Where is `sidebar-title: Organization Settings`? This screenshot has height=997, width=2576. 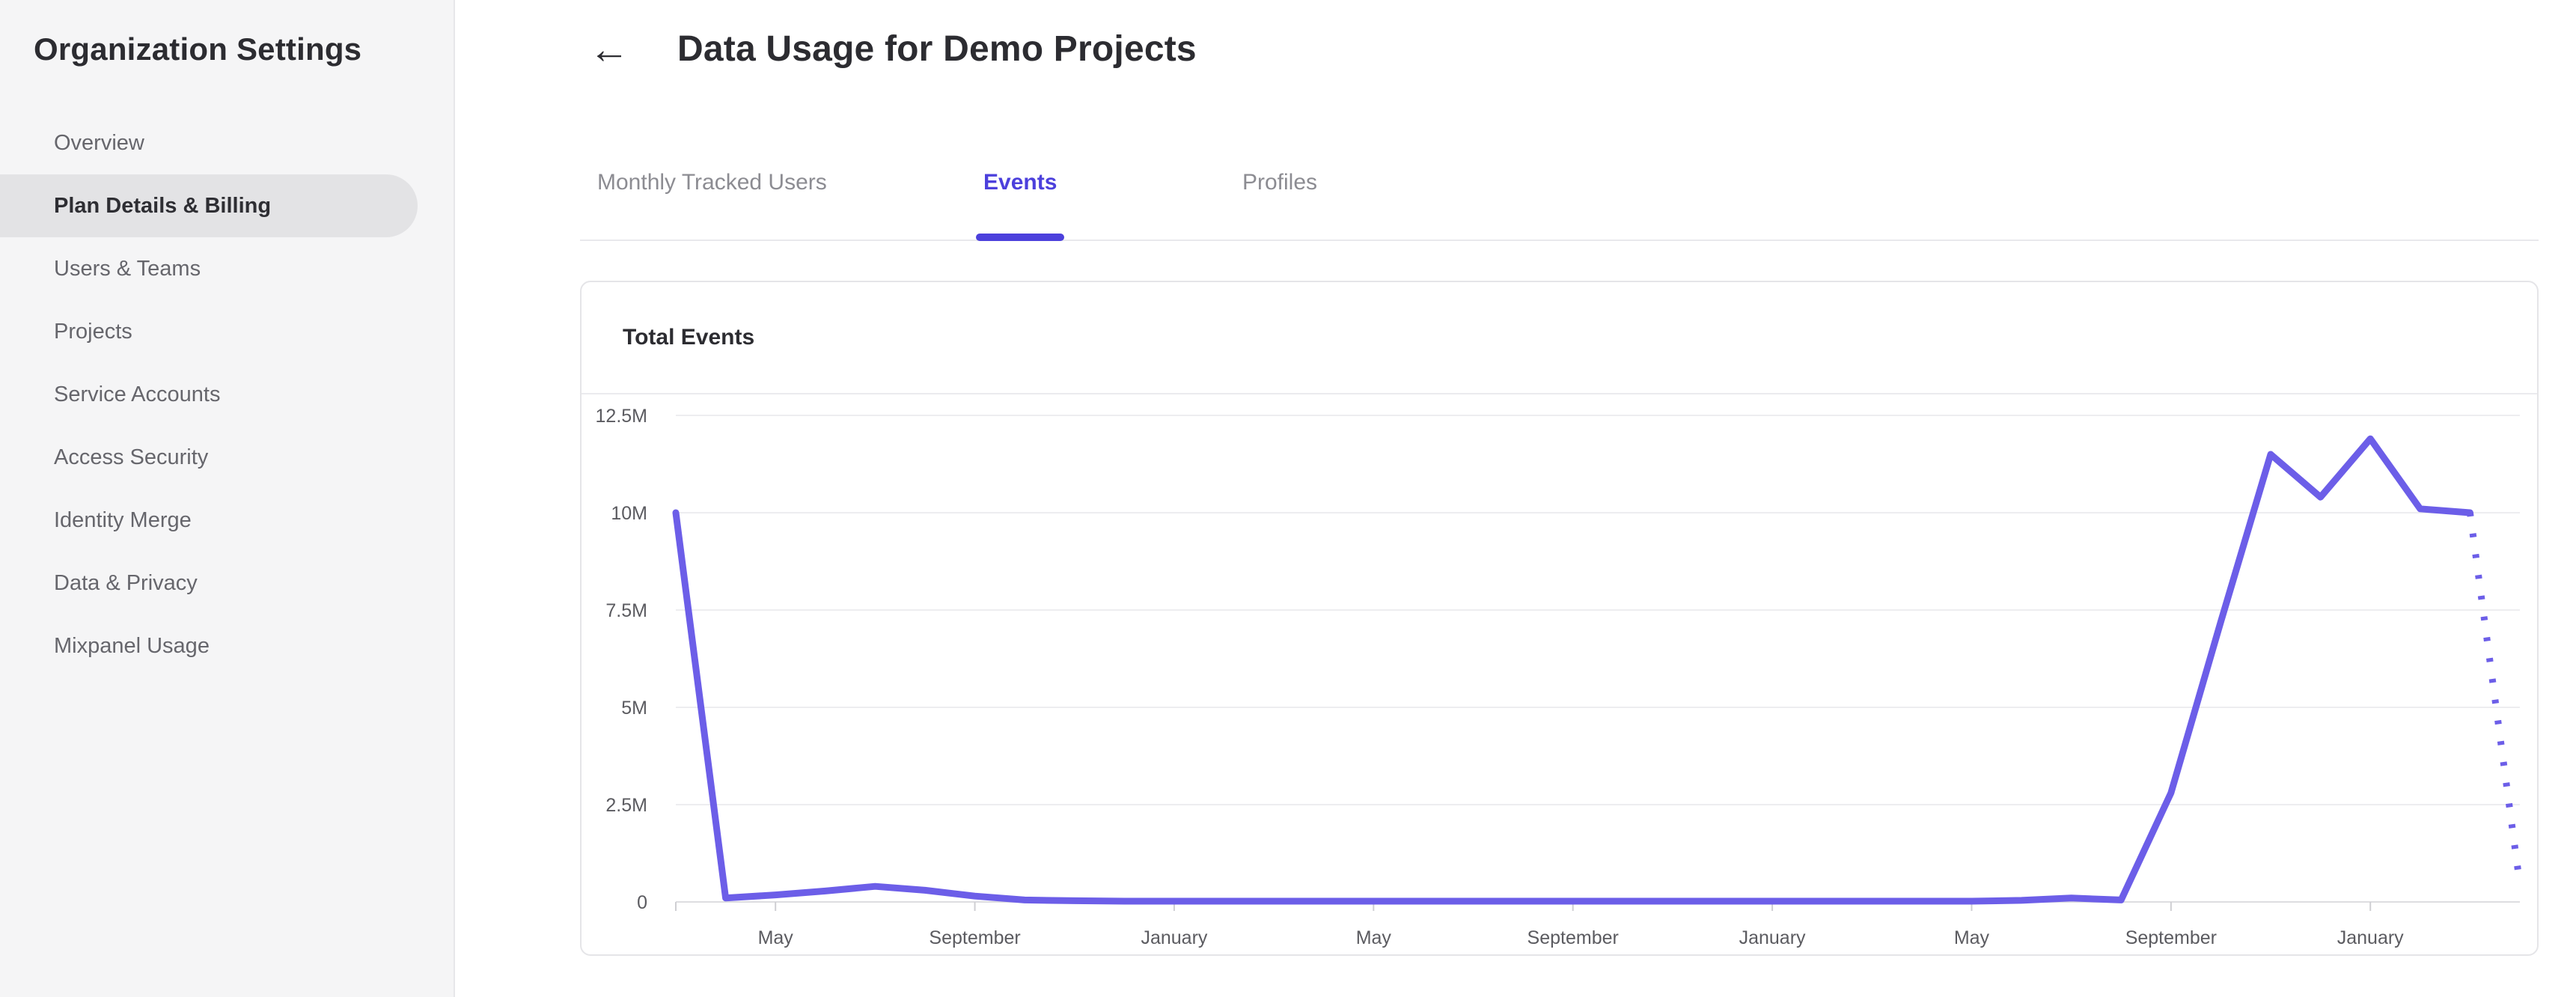 sidebar-title: Organization Settings is located at coordinates (198, 49).